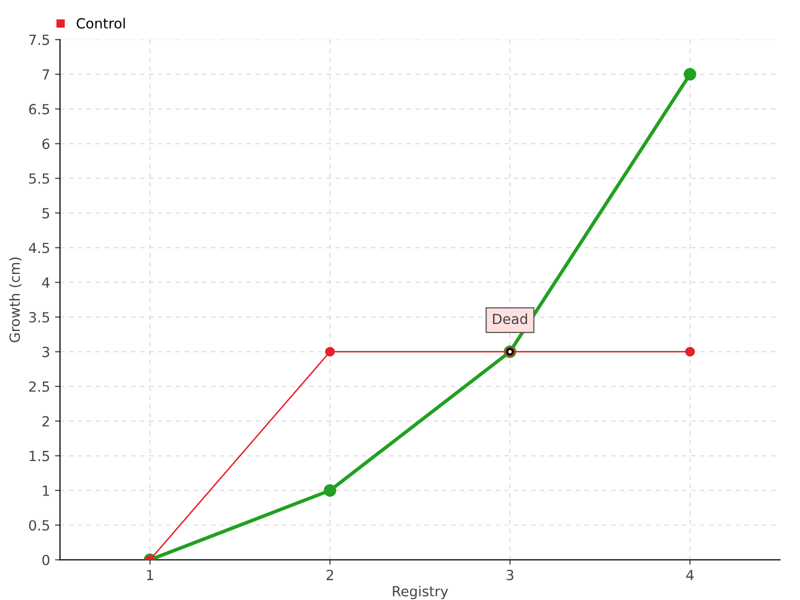  Describe the element at coordinates (420, 593) in the screenshot. I see `x-axis-title: Registry` at that location.